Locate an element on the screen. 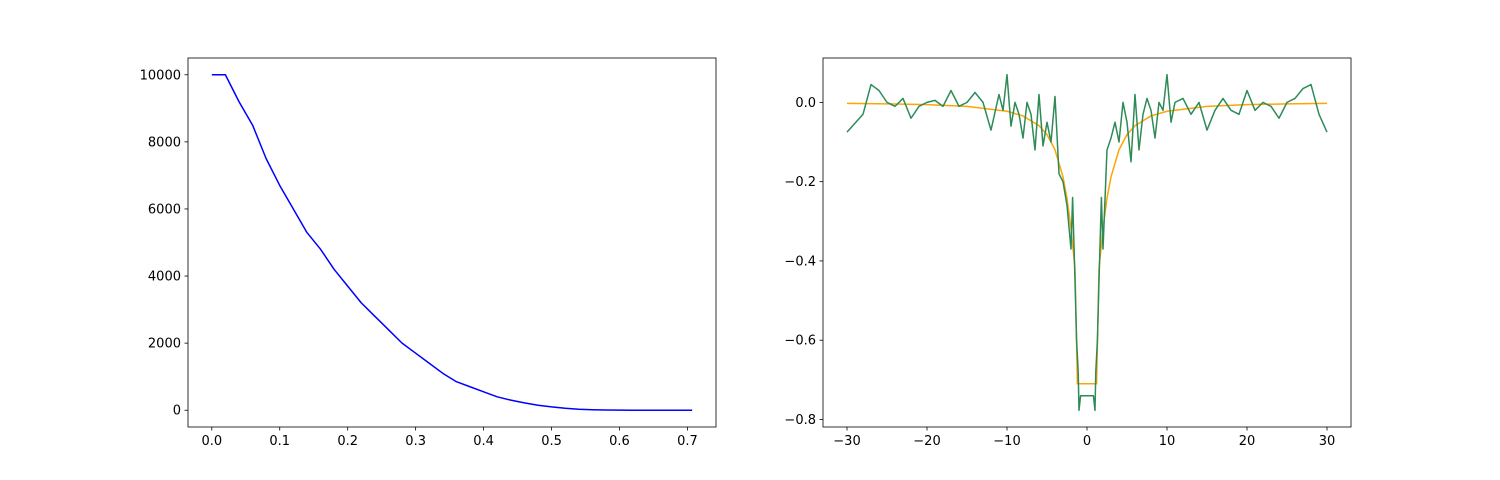  x-tick-label: 0.3 is located at coordinates (415, 441).